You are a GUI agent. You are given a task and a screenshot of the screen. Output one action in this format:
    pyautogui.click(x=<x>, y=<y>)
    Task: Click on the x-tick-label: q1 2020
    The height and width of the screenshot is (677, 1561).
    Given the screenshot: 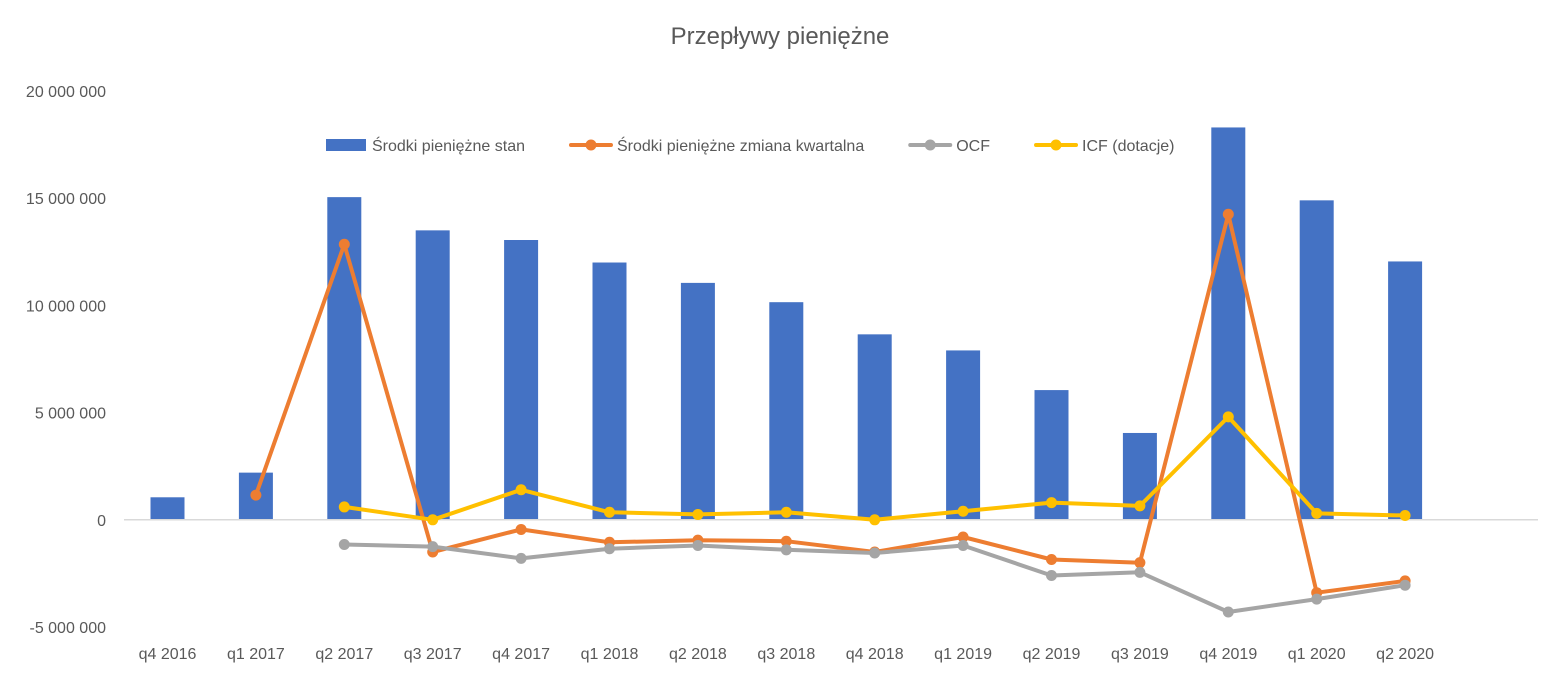 What is the action you would take?
    pyautogui.click(x=1317, y=654)
    